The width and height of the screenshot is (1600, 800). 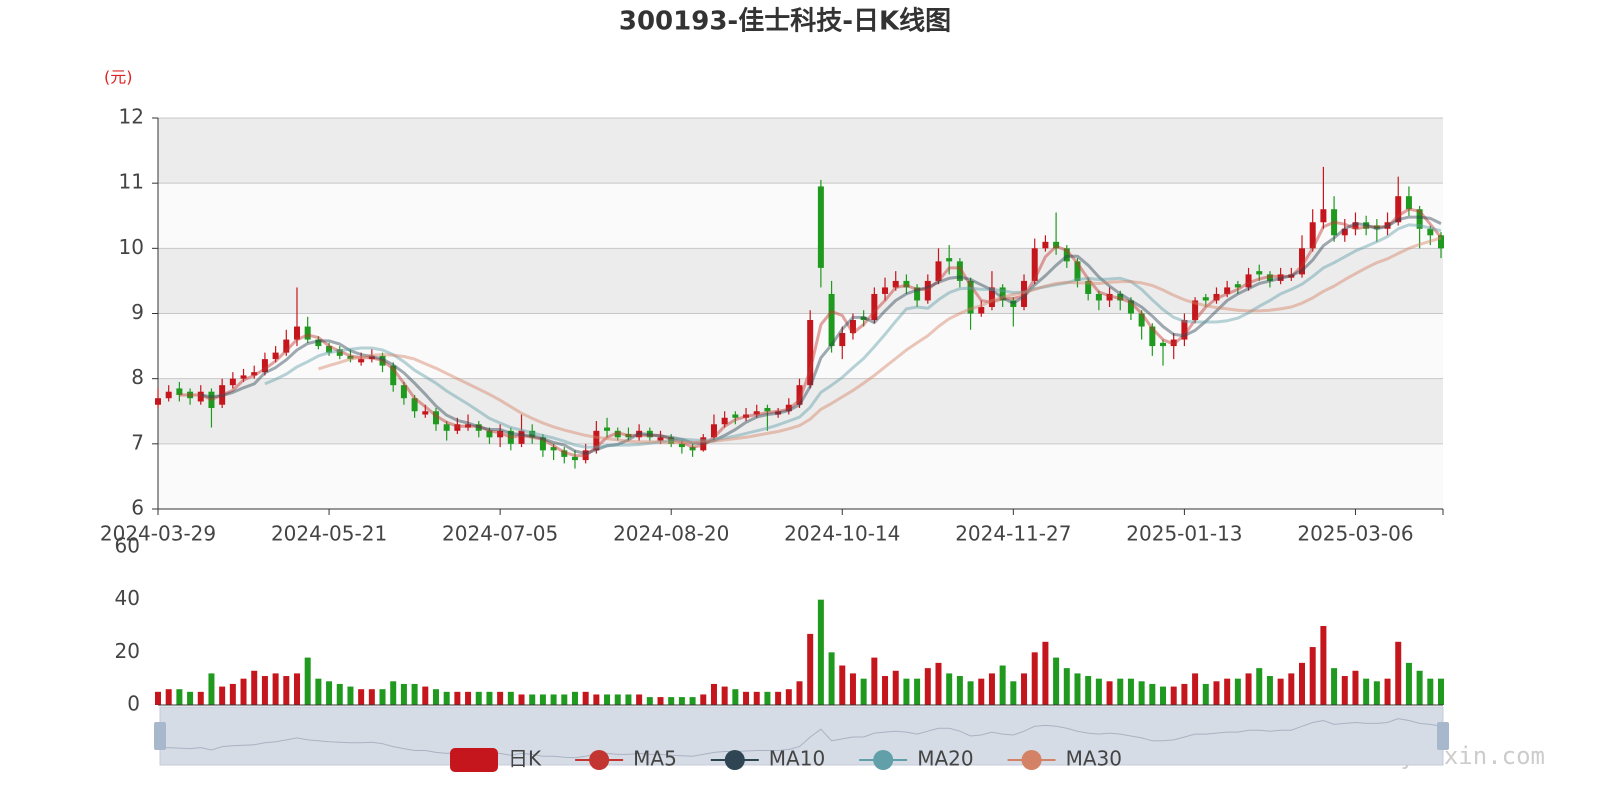 What do you see at coordinates (118, 77) in the screenshot?
I see `y-unit: (元)` at bounding box center [118, 77].